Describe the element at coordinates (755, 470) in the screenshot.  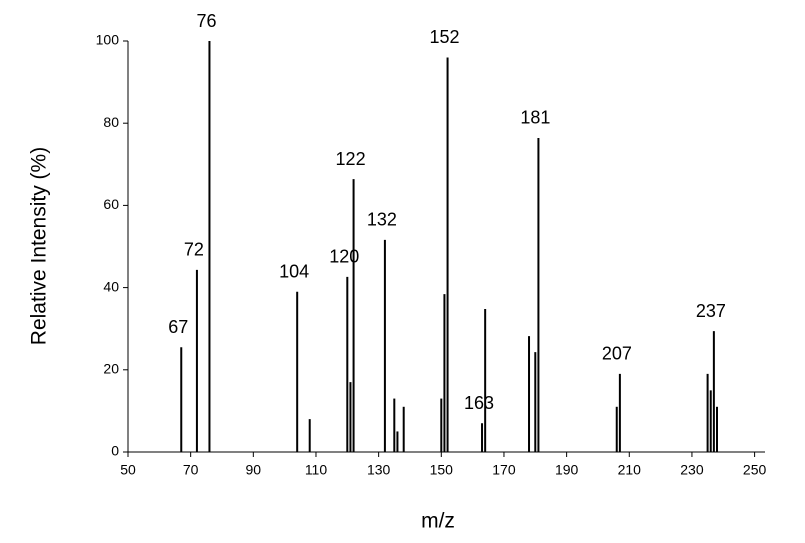
I see `x-tick-label: 250` at that location.